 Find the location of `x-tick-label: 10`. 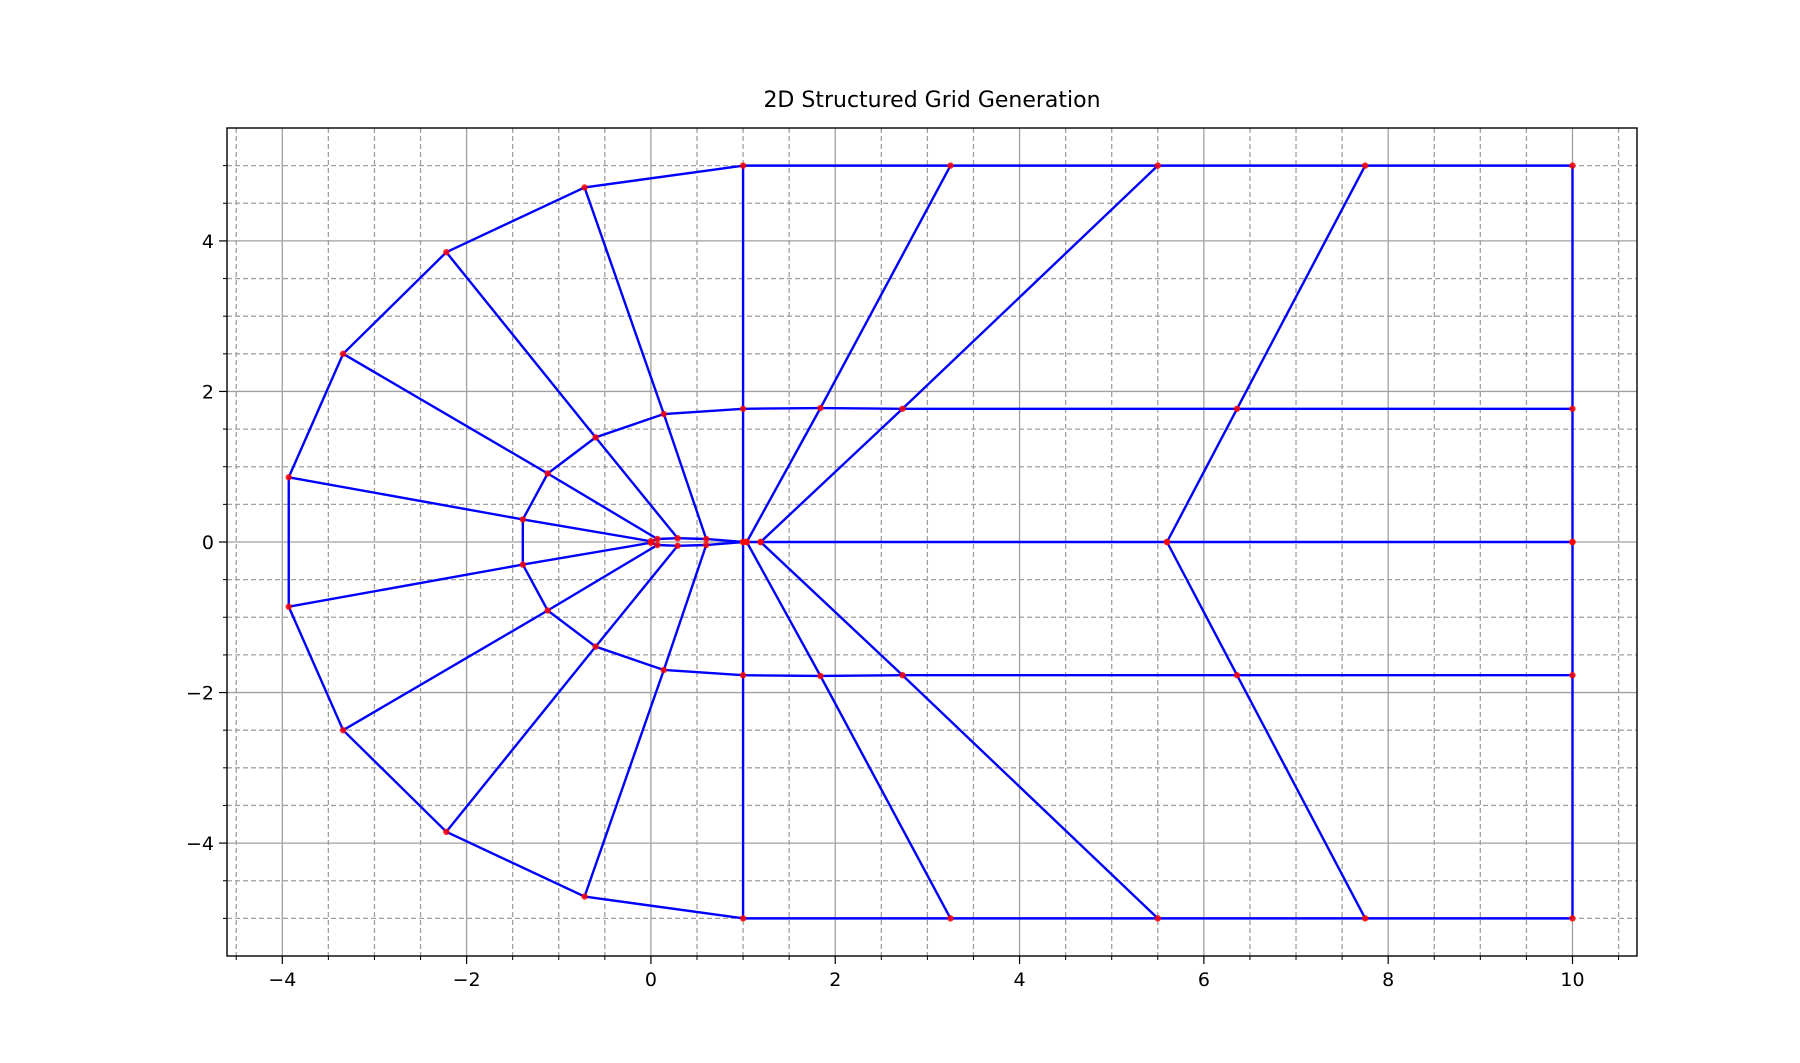

x-tick-label: 10 is located at coordinates (1572, 980).